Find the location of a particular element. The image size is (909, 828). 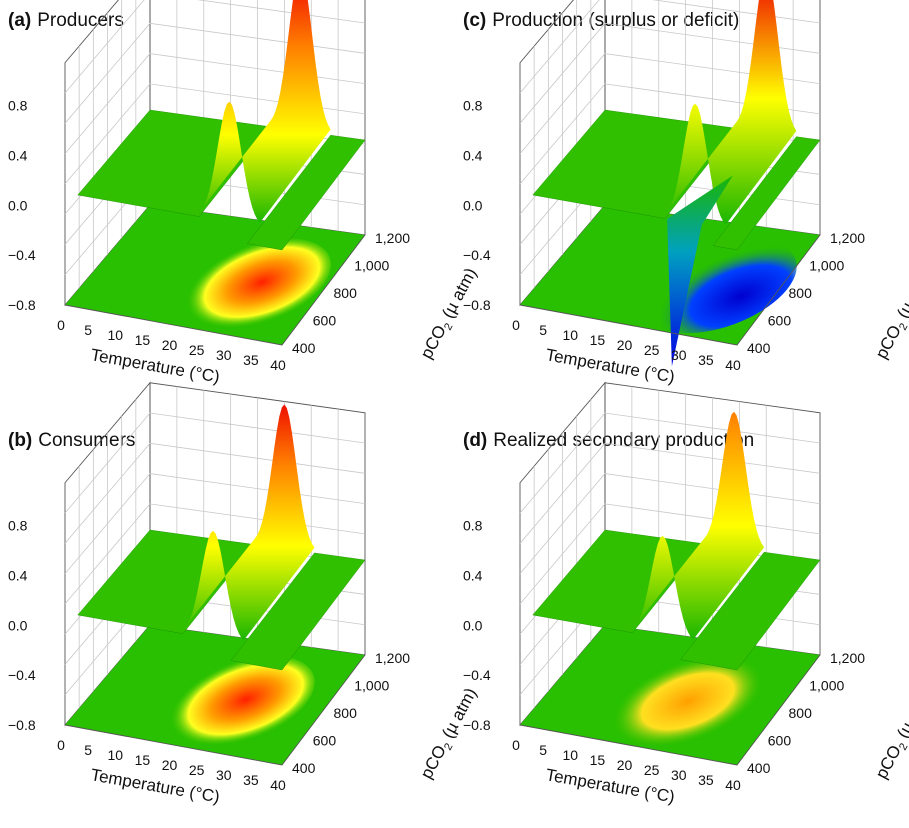

panel-title: (a) Producers is located at coordinates (66, 20).